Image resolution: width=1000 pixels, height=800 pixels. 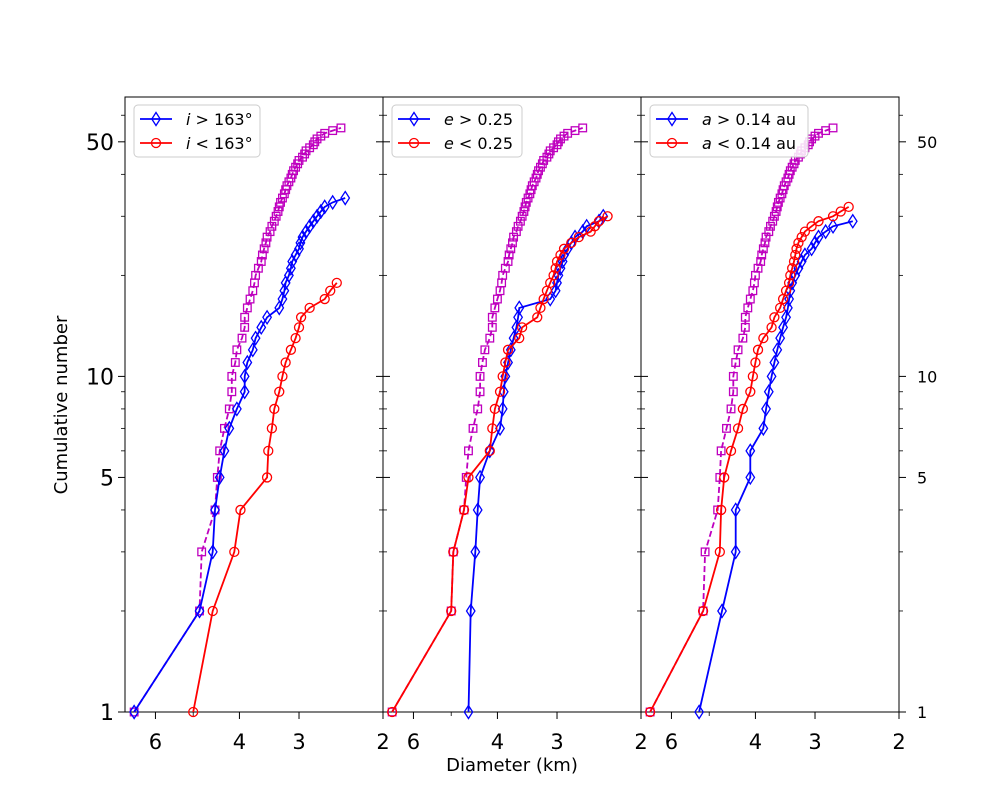 I want to click on y-tick-label: 5, so click(x=922, y=477).